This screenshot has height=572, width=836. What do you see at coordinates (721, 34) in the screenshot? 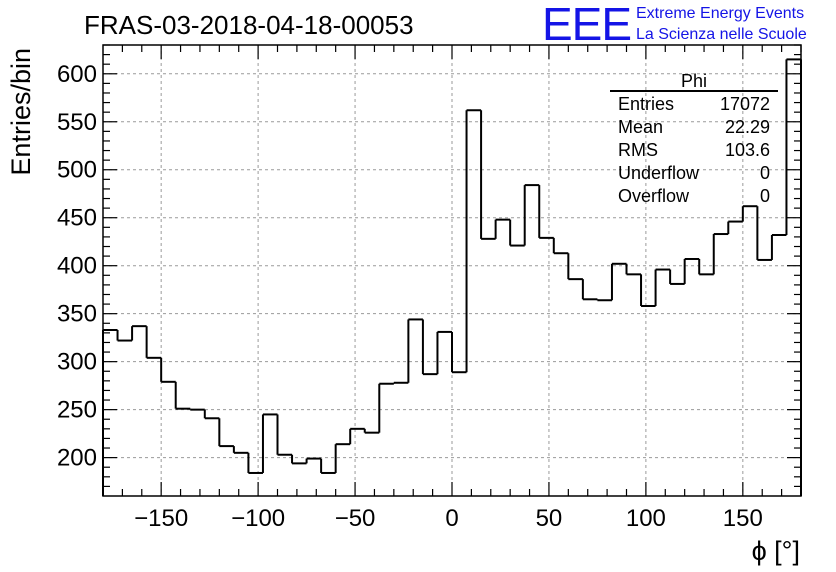
I see `eee-logo-line2: La Scienza nelle Scuole` at bounding box center [721, 34].